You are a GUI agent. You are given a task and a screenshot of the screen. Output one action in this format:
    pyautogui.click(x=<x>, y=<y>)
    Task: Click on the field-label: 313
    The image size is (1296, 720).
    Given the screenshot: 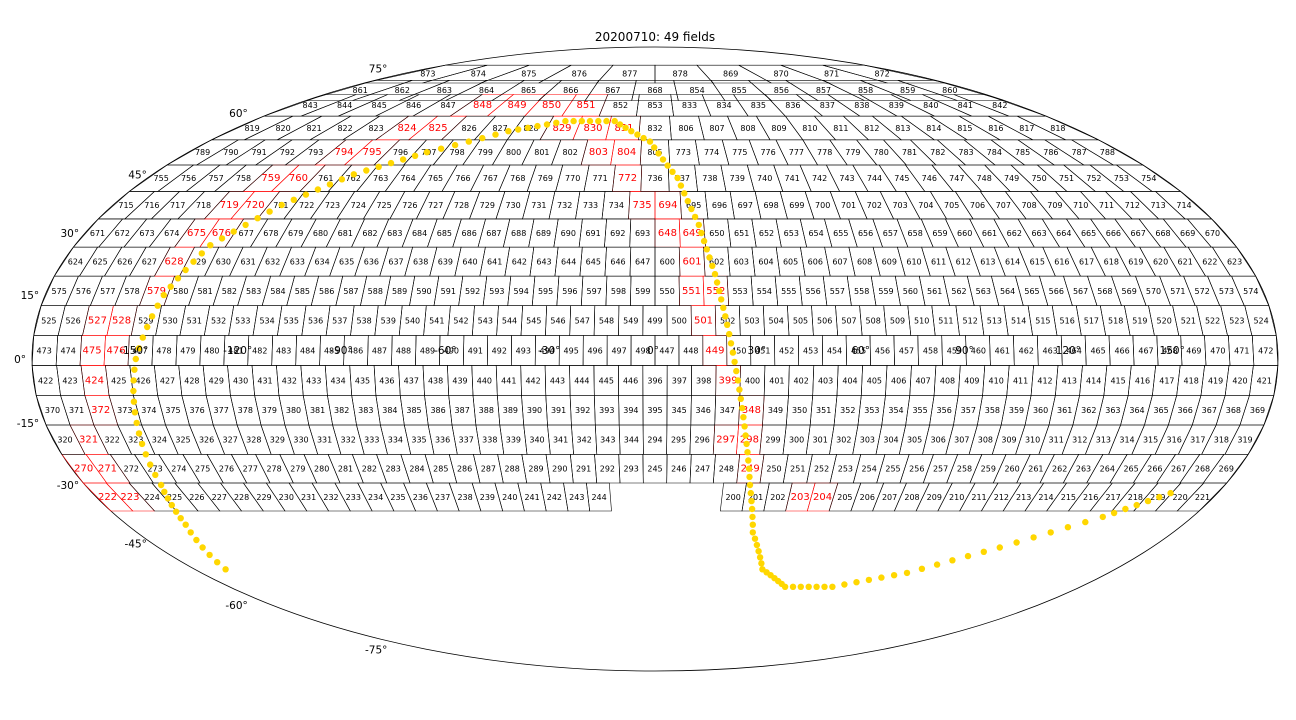 What is the action you would take?
    pyautogui.click(x=1103, y=440)
    